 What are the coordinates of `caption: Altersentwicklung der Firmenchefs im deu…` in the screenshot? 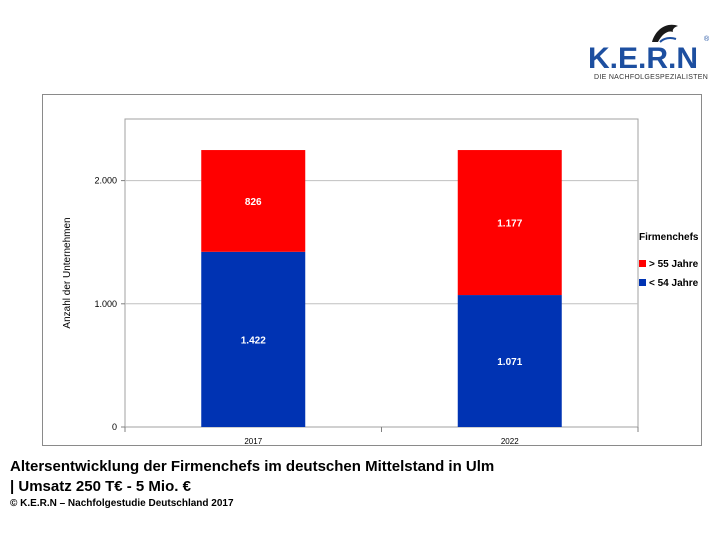 It's located at (360, 484).